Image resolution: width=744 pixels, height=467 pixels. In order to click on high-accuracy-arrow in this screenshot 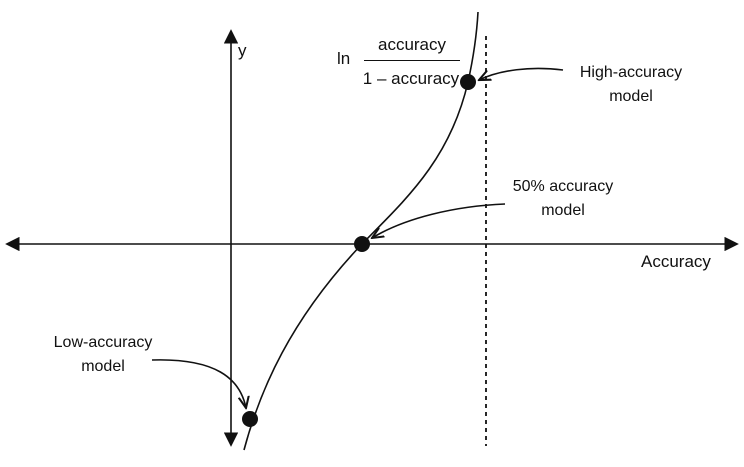, I will do `click(521, 73)`.